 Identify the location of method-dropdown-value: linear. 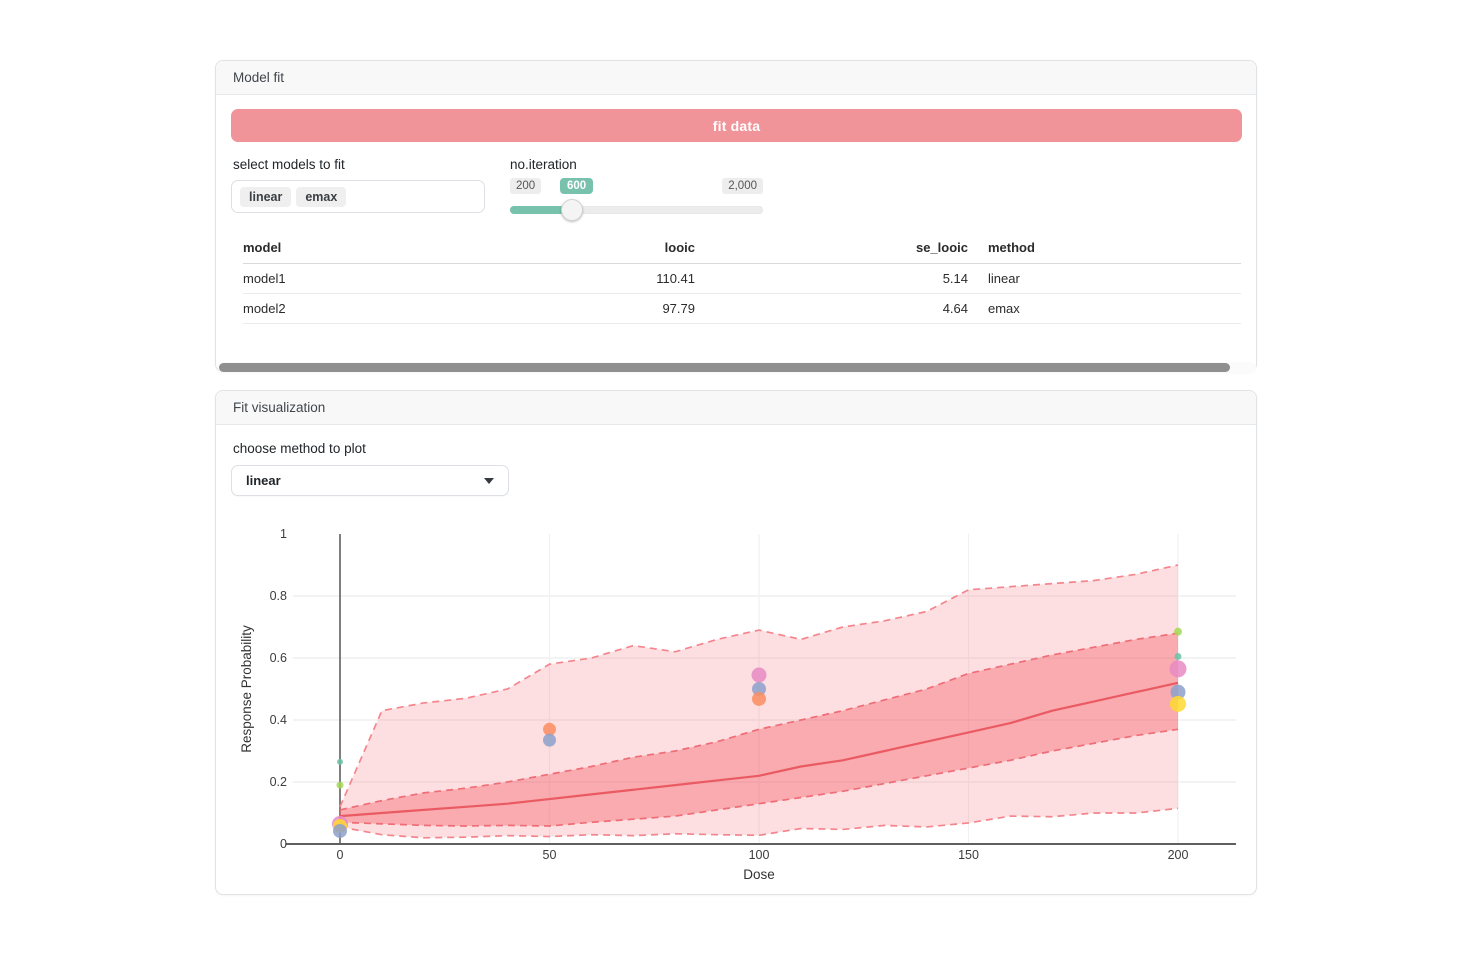
(263, 480).